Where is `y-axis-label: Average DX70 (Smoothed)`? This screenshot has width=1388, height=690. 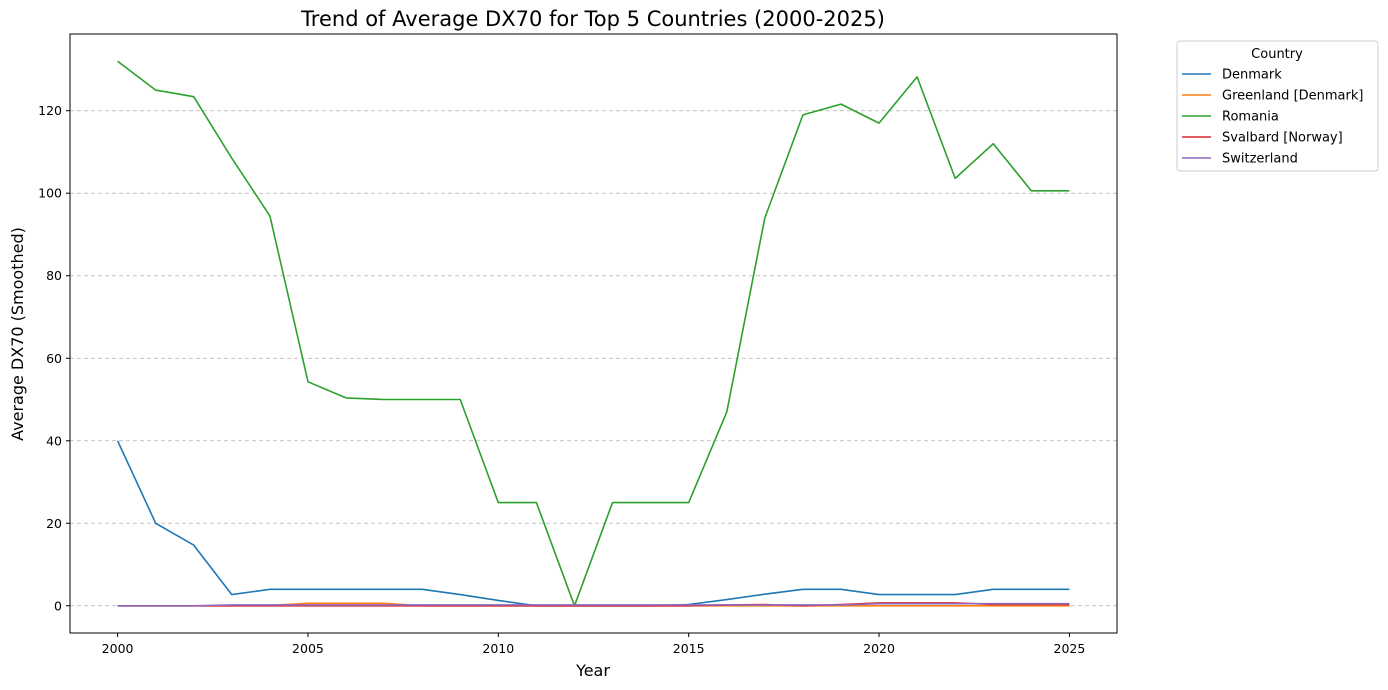 y-axis-label: Average DX70 (Smoothed) is located at coordinates (17, 334).